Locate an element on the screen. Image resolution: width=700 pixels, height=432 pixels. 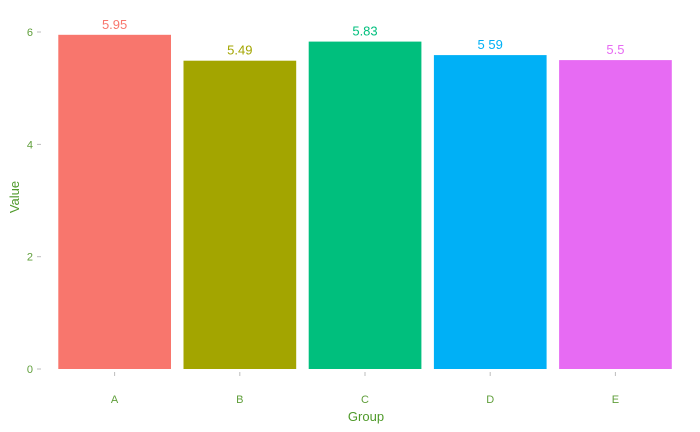
x-axis-title: Group is located at coordinates (366, 416).